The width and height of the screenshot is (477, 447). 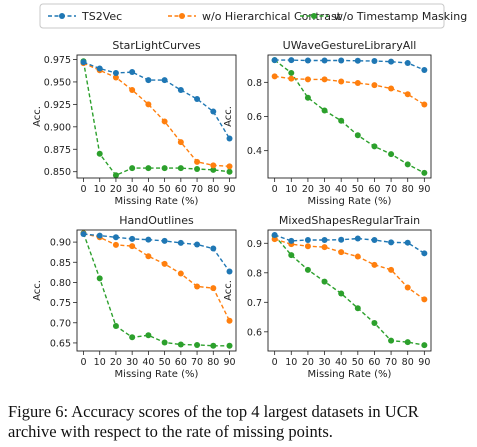 What do you see at coordinates (57, 60) in the screenshot?
I see `y-tick-label: 0.975` at bounding box center [57, 60].